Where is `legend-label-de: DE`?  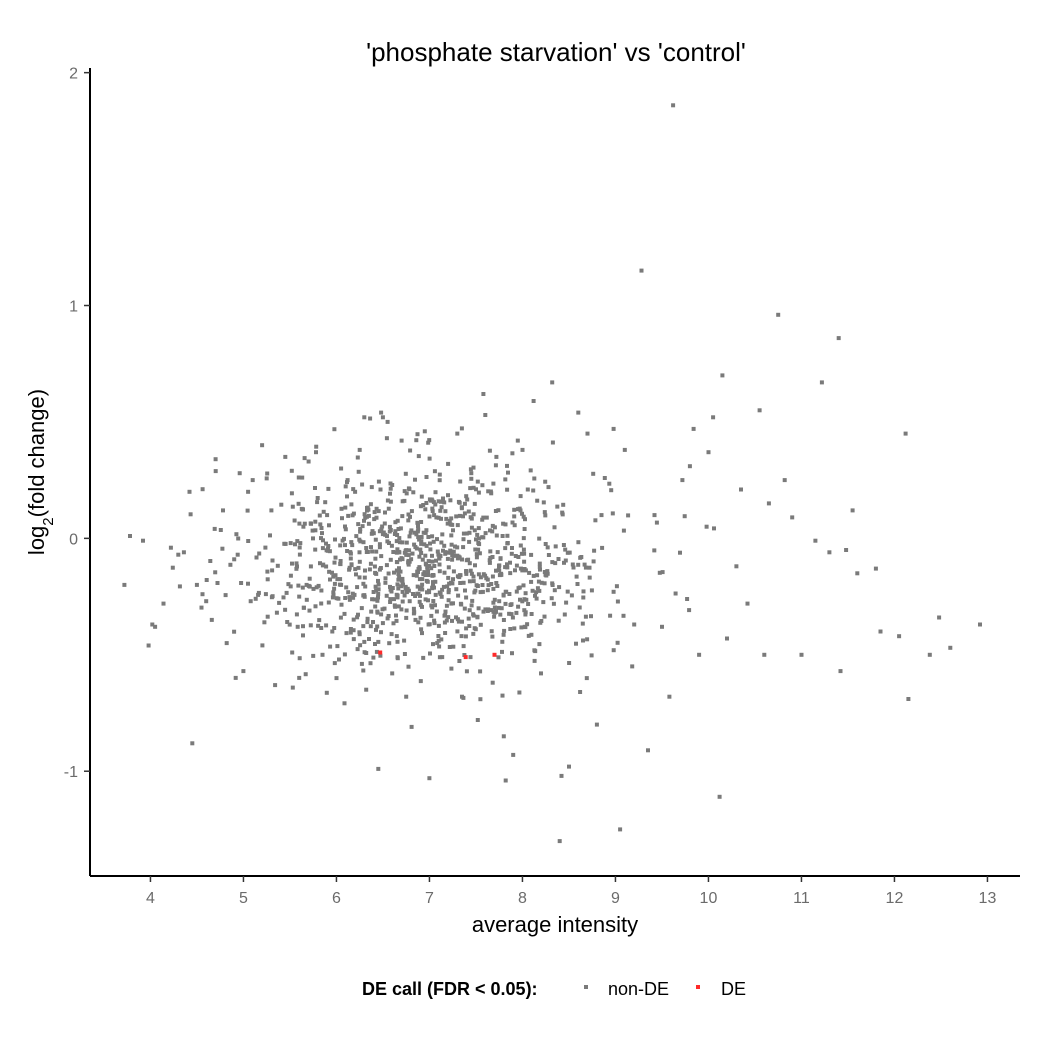 legend-label-de: DE is located at coordinates (733, 989).